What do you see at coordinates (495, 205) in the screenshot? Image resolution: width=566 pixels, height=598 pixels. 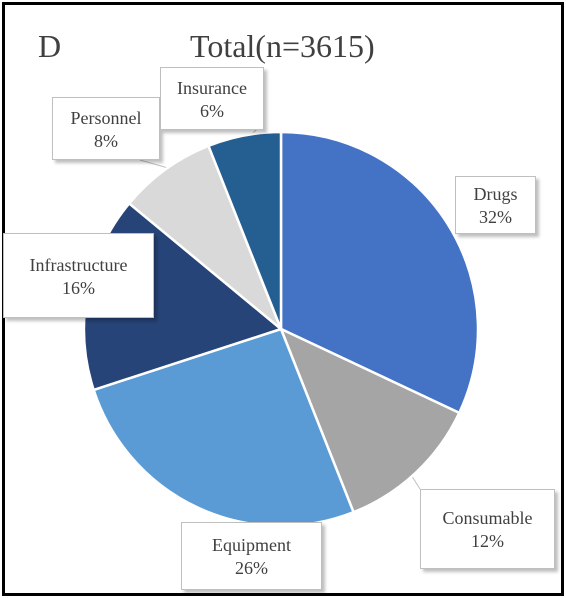 I see `data-label-drugs: Drugs 32%` at bounding box center [495, 205].